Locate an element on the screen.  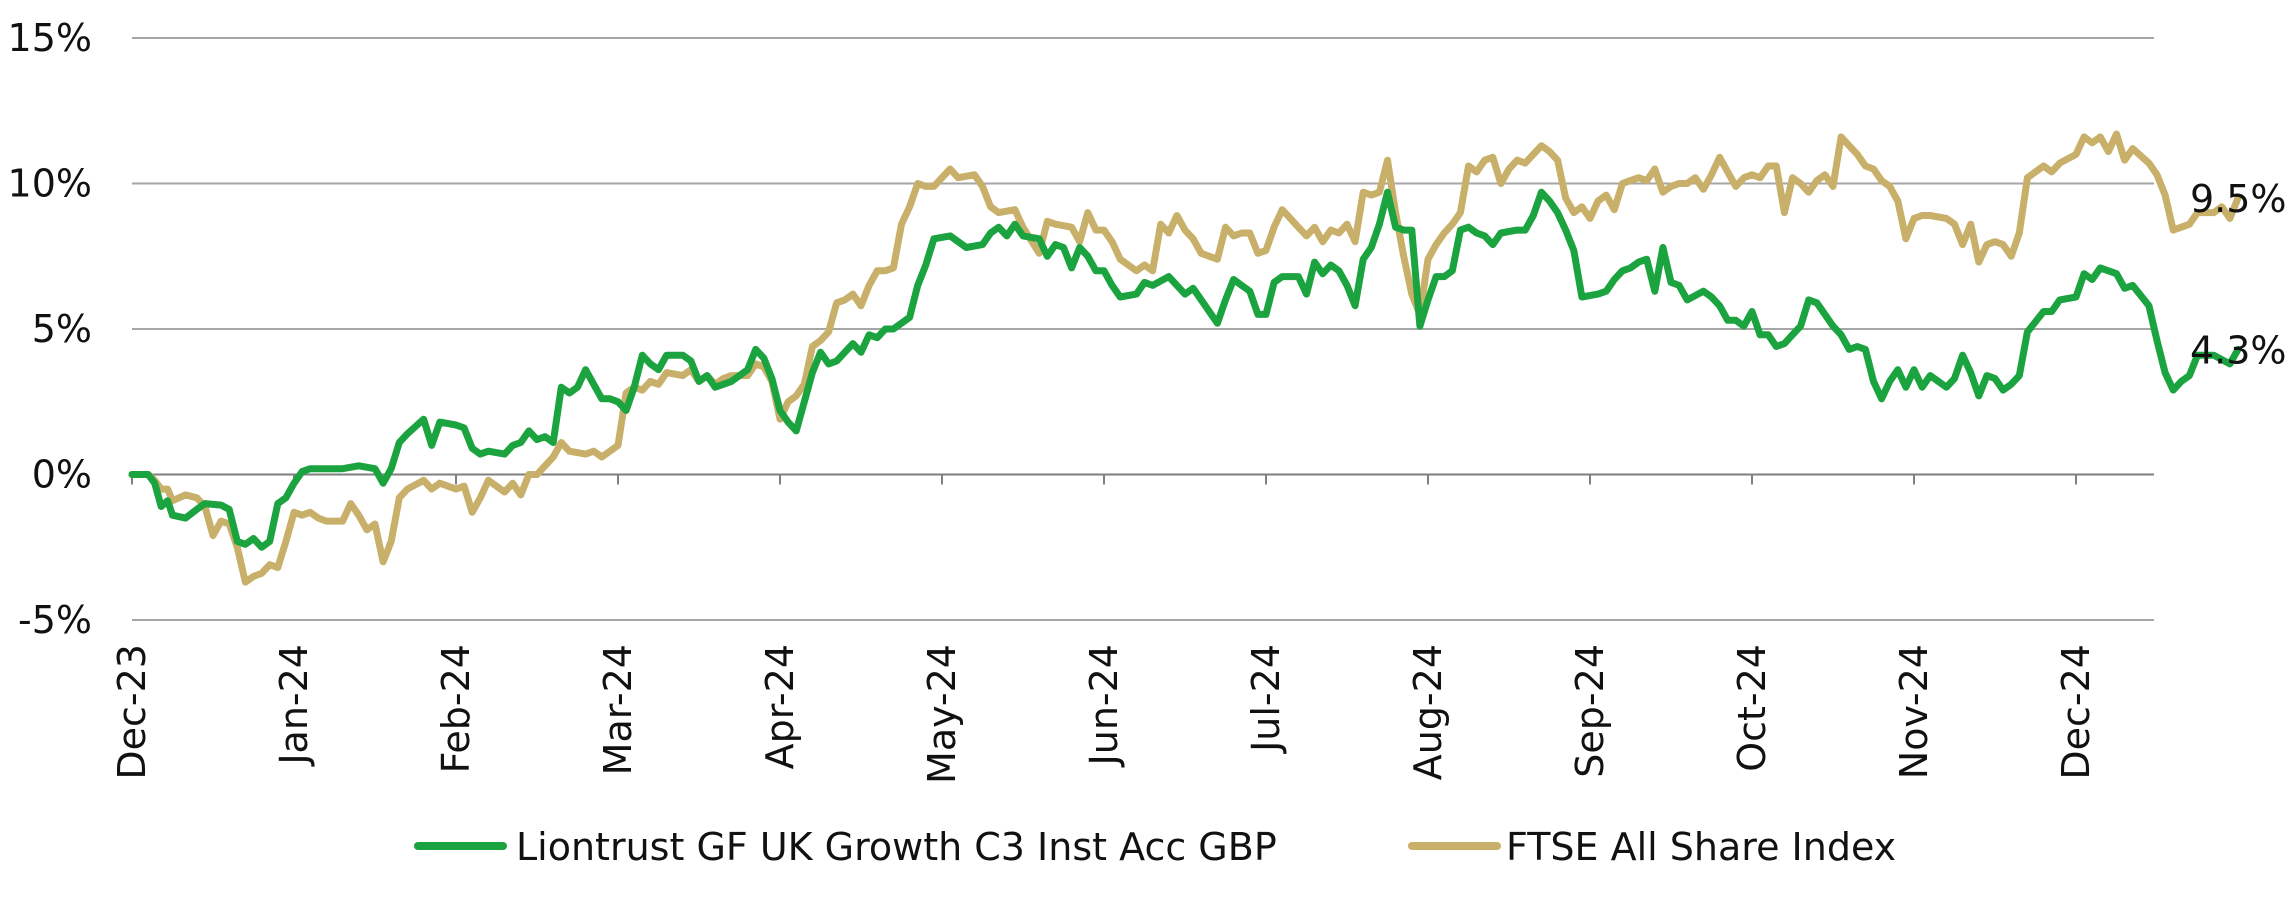
x-tick-label: Oct-24 is located at coordinates (1752, 708).